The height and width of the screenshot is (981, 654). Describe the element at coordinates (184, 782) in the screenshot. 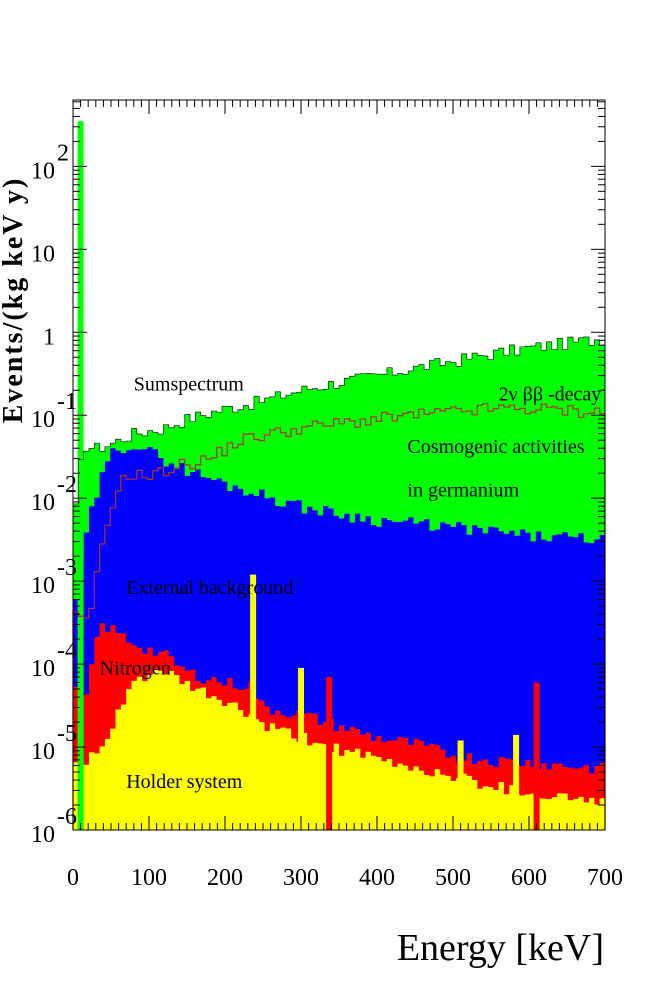

I see `annotation-6: Holder system` at that location.